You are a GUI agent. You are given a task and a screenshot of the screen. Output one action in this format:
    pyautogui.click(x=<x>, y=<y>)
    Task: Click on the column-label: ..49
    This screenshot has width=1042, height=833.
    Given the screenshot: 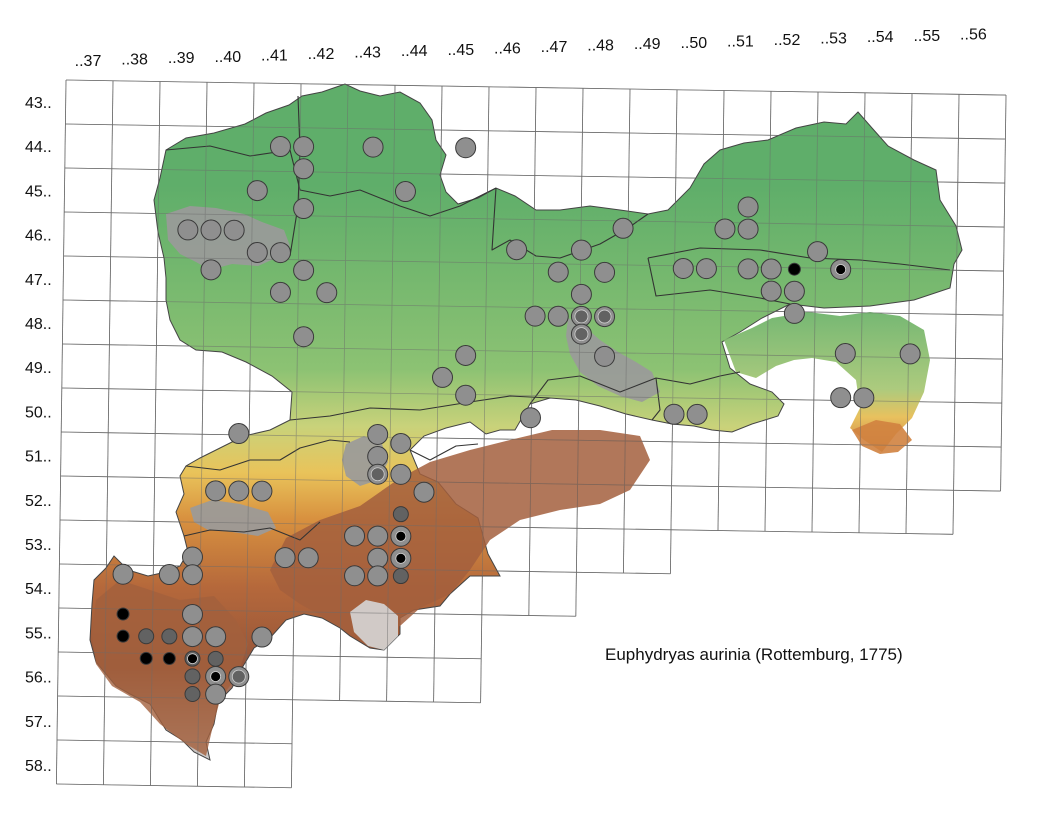 What is the action you would take?
    pyautogui.click(x=647, y=44)
    